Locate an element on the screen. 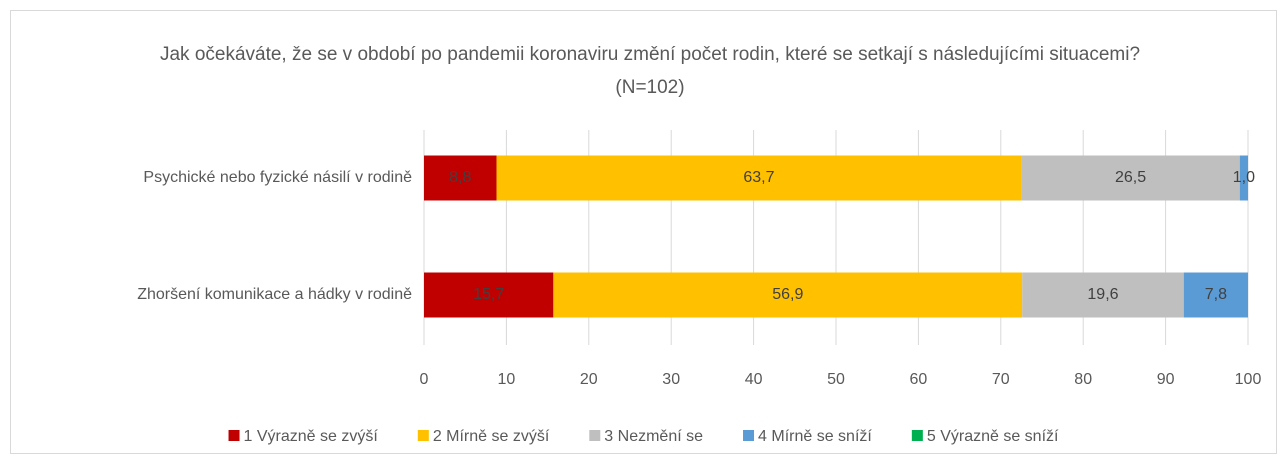 This screenshot has height=464, width=1287. y-tick-label: Psychické nebo fyzické násilí v rodině is located at coordinates (277, 177).